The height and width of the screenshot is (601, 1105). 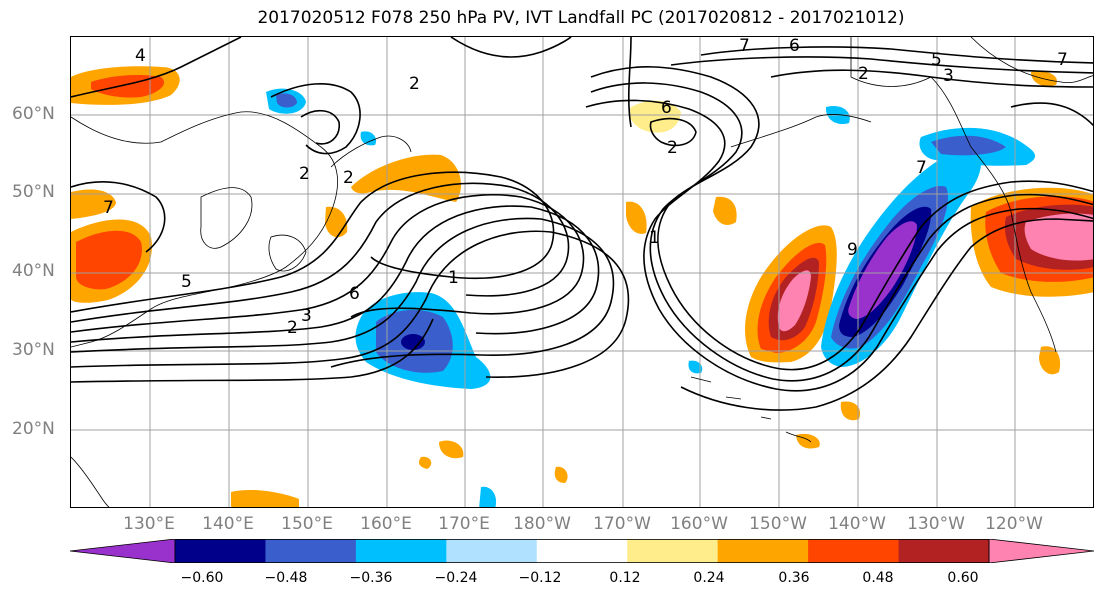 What do you see at coordinates (794, 578) in the screenshot?
I see `colorbar-tick: 0.36` at bounding box center [794, 578].